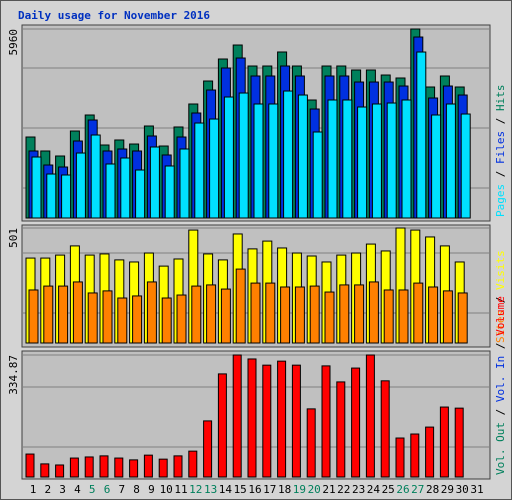 This screenshot has width=512, height=500. I want to click on y-tick-label: 501, so click(13, 238).